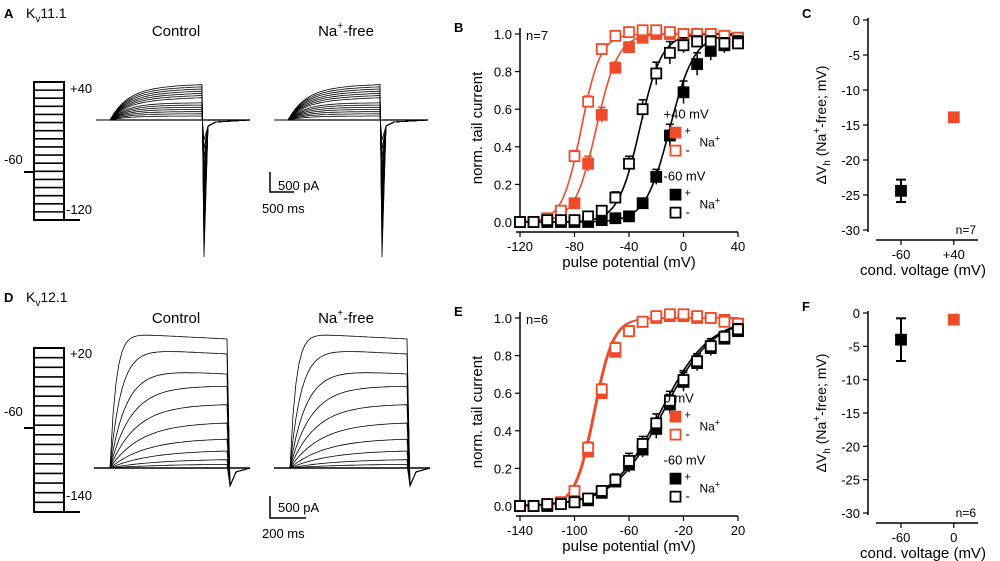 The height and width of the screenshot is (561, 1000). What do you see at coordinates (850, 480) in the screenshot?
I see `y-tick-label: -25` at bounding box center [850, 480].